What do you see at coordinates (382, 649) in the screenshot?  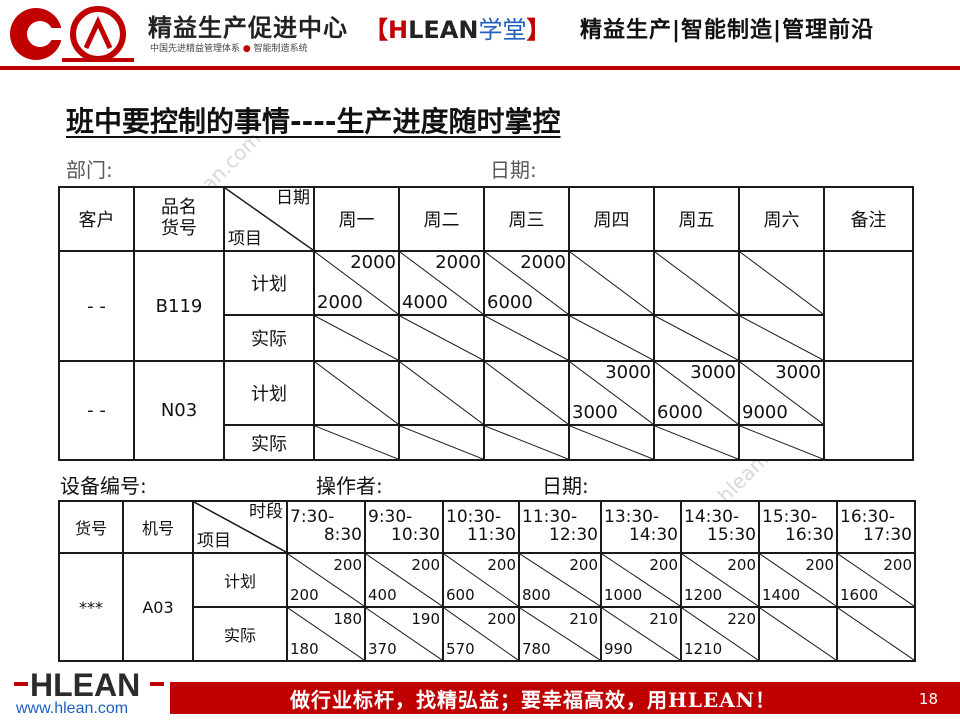 I see `cumulative-actual-value: 370` at bounding box center [382, 649].